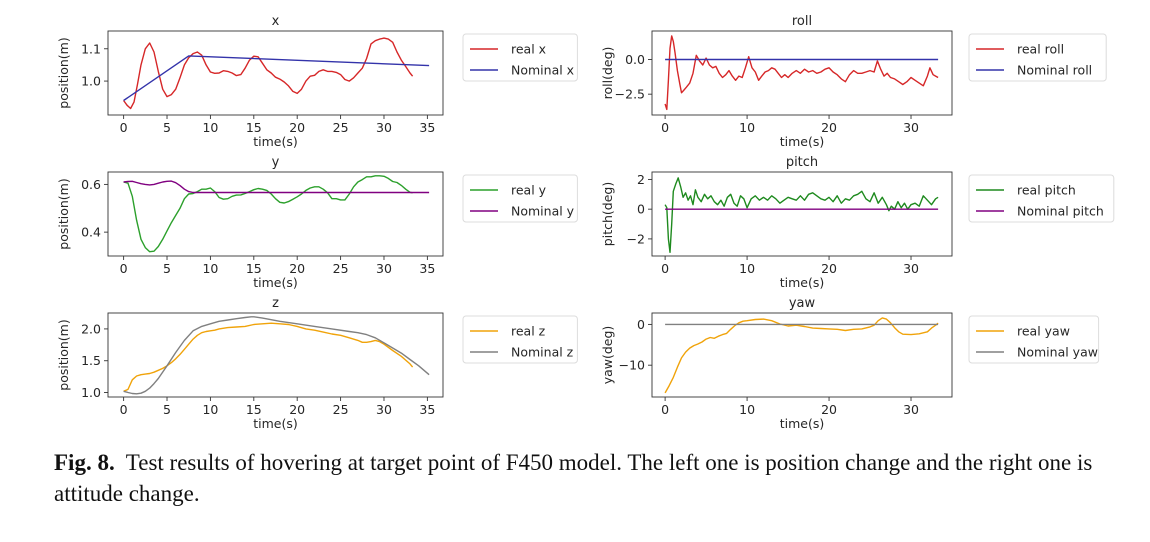 The height and width of the screenshot is (542, 1150). Describe the element at coordinates (1040, 49) in the screenshot. I see `legend-label: real roll` at that location.